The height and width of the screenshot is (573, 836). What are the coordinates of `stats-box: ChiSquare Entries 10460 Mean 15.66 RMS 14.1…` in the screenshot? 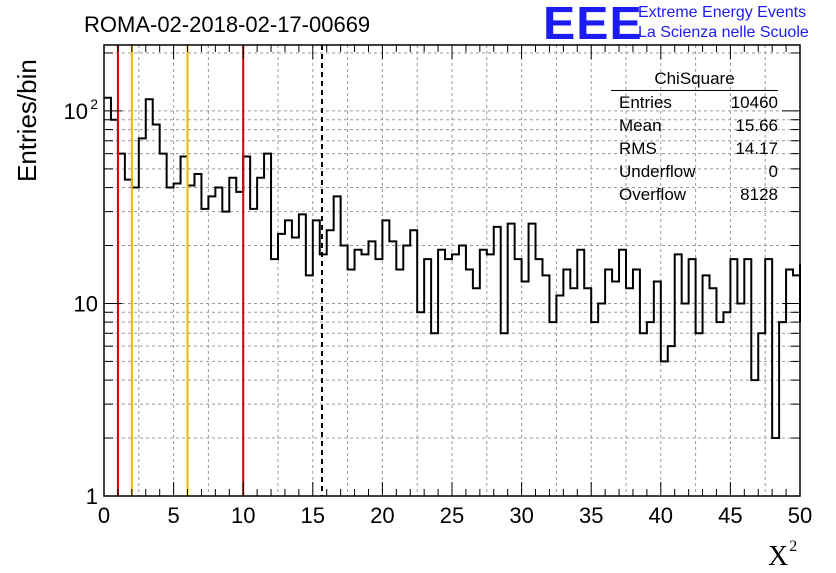 It's located at (694, 137).